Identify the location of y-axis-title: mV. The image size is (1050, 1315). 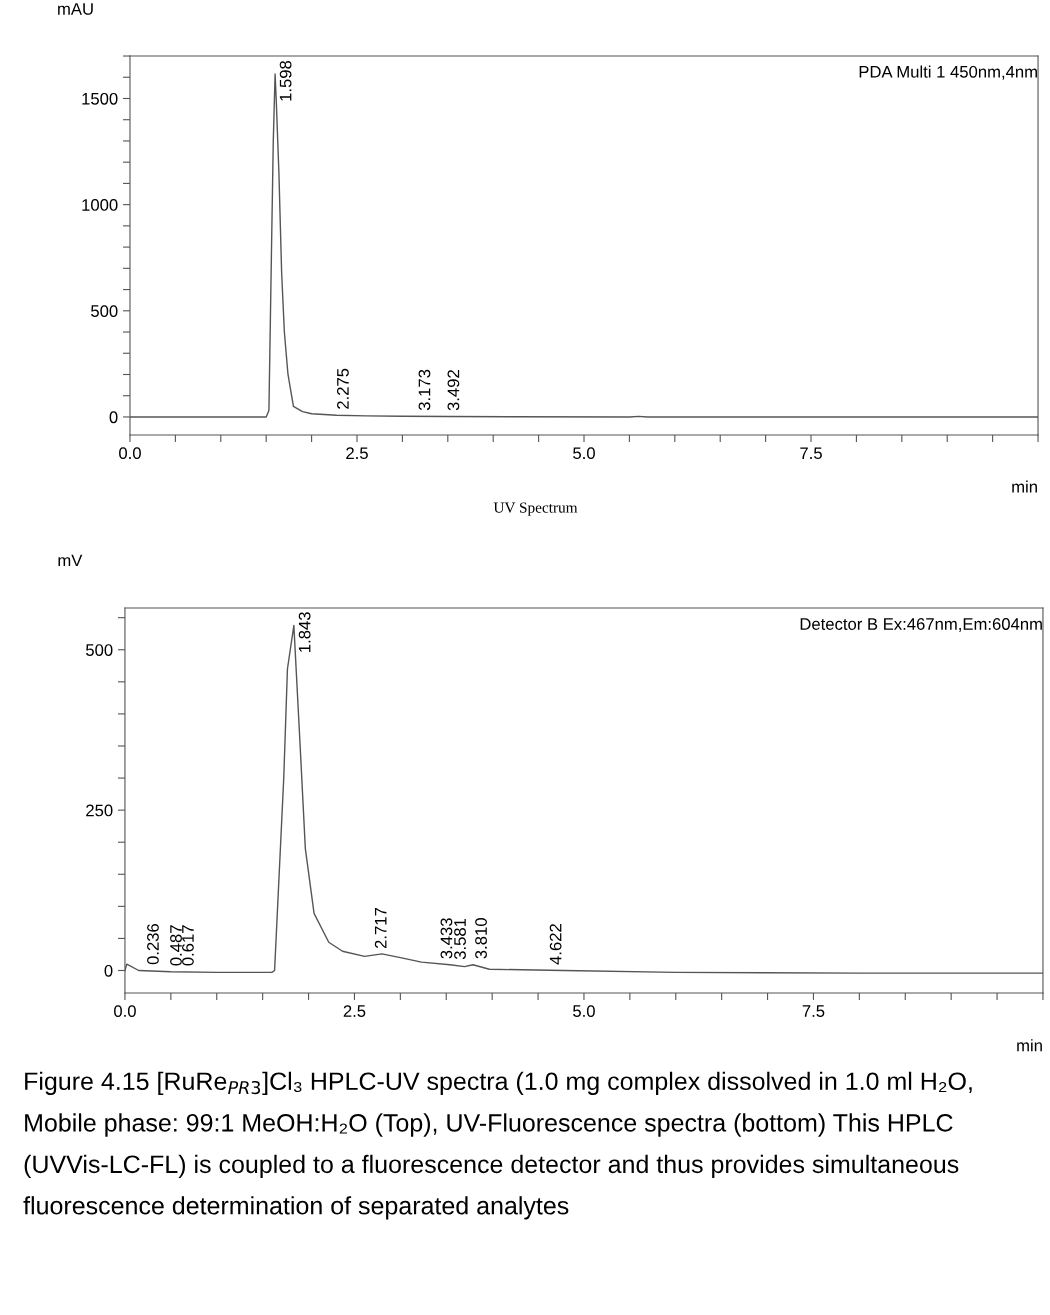
(70, 560).